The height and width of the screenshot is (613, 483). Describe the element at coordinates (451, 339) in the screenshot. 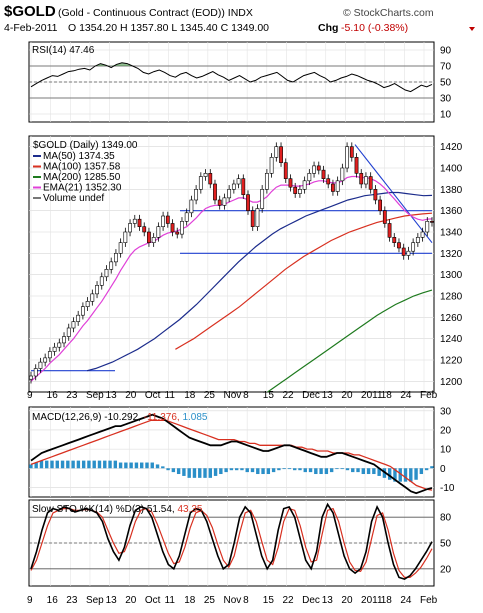

I see `price-tick-label: 1240` at that location.